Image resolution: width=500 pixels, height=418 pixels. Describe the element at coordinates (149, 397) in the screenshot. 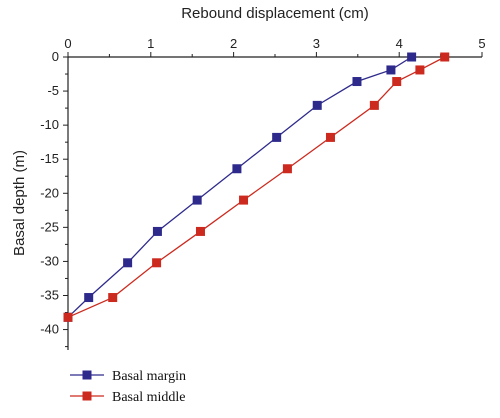

I see `legend-label: Basal middle` at that location.